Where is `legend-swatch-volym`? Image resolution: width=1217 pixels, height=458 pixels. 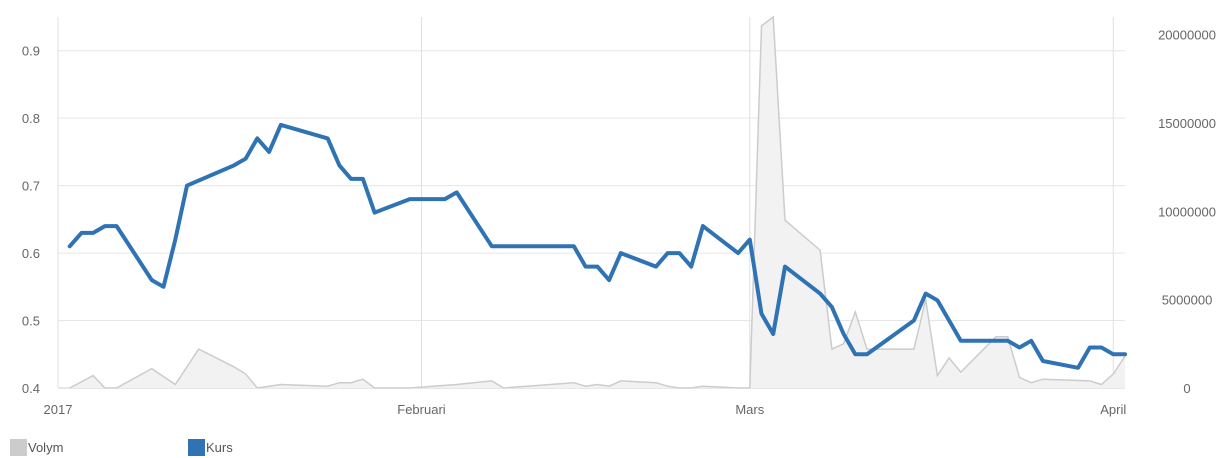
legend-swatch-volym is located at coordinates (18, 447).